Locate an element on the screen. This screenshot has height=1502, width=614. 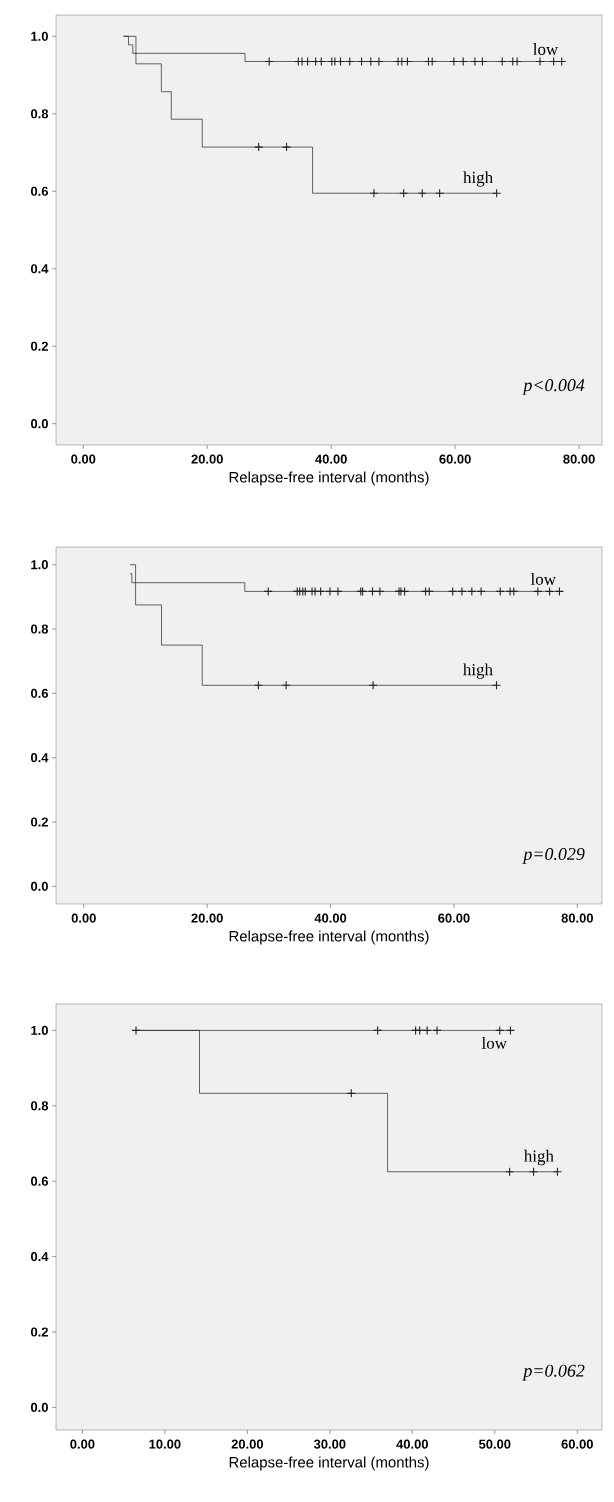
x-tick-label: 10.00 is located at coordinates (165, 1444).